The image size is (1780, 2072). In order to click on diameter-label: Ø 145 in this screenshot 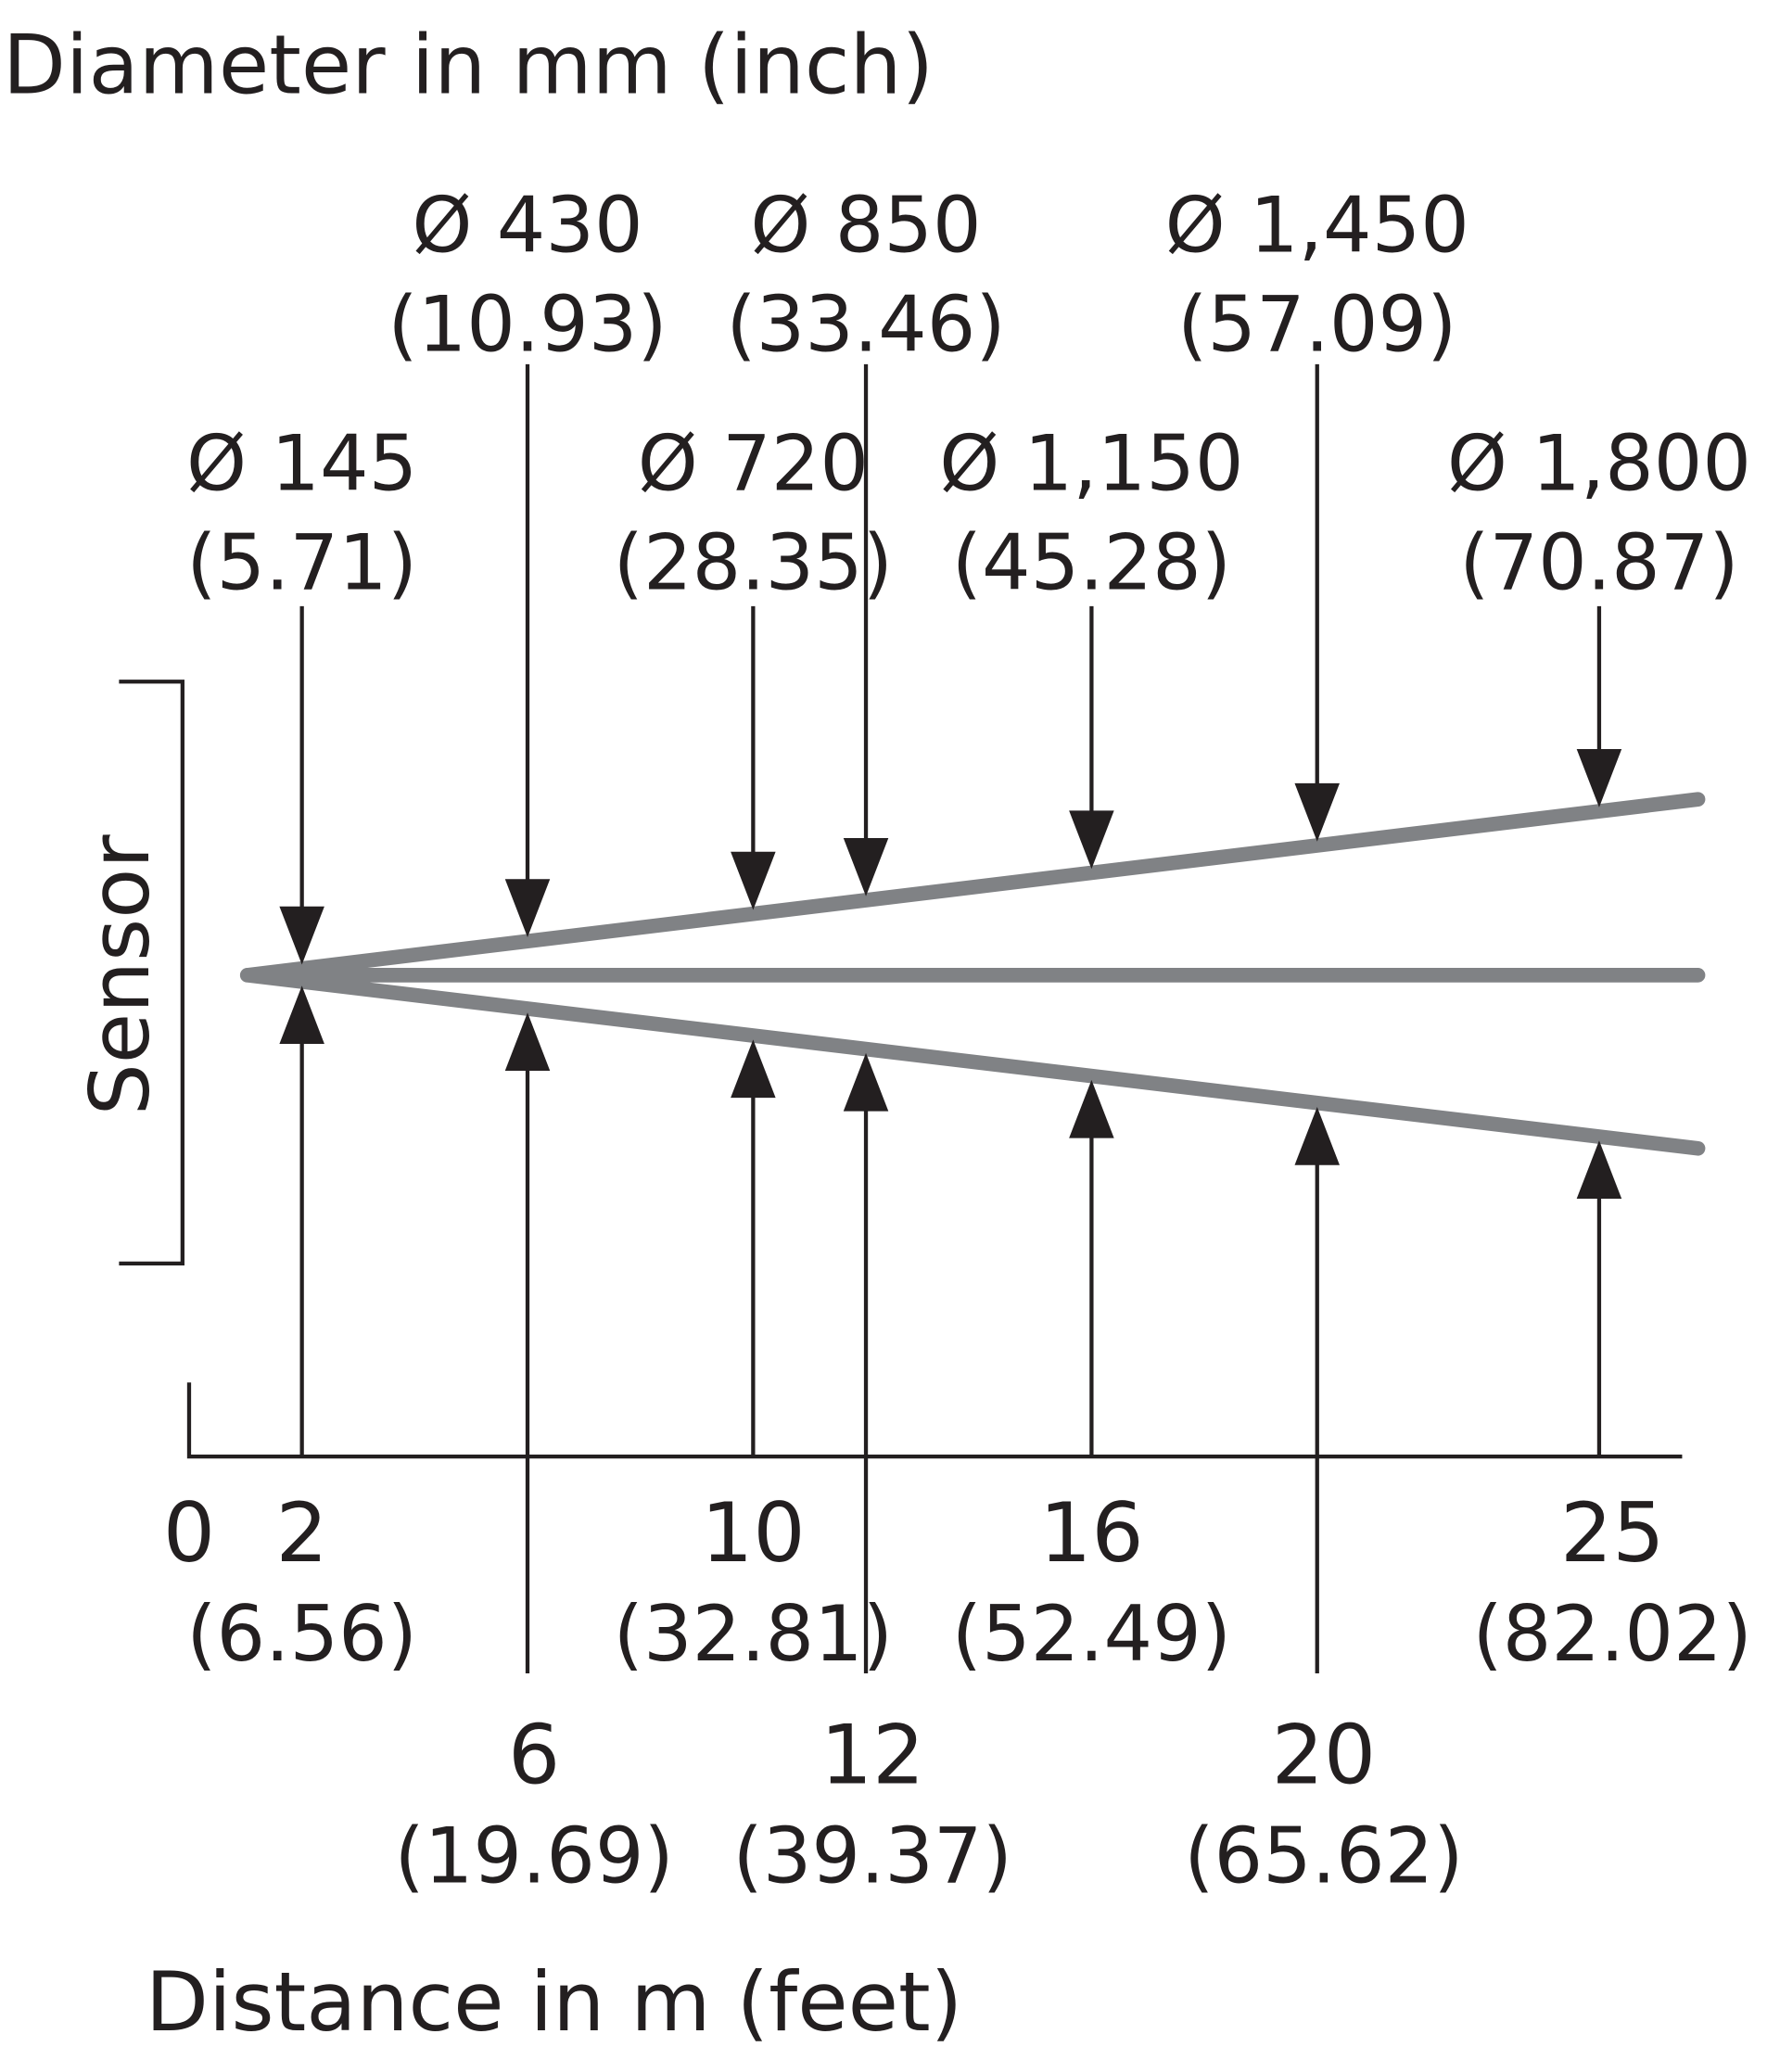, I will do `click(301, 463)`.